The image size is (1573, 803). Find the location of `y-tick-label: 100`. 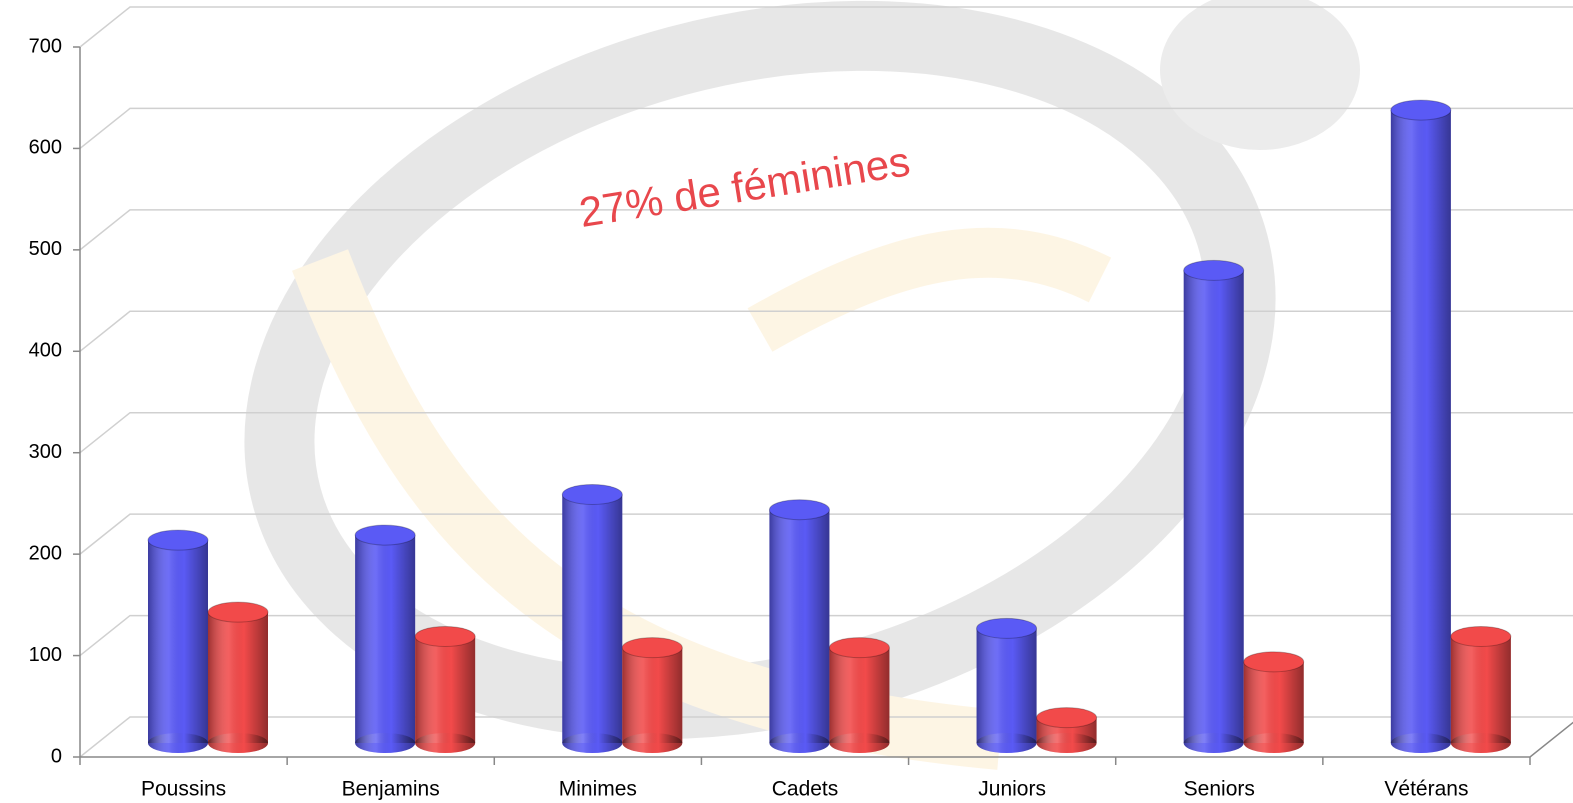

y-tick-label: 100 is located at coordinates (45, 655).